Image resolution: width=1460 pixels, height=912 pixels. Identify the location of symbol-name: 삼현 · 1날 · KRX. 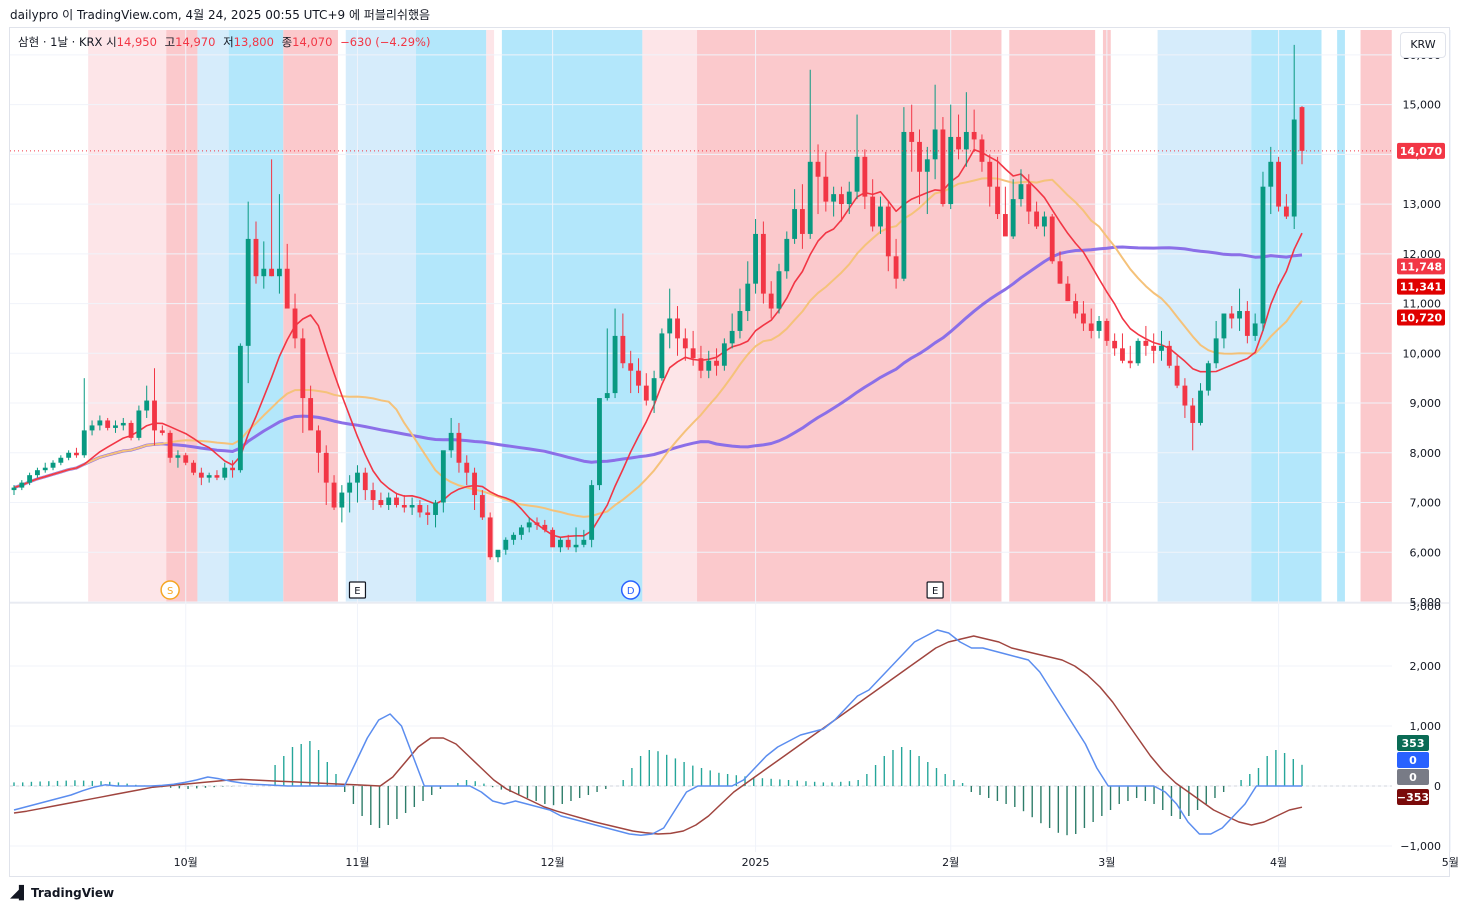
(60, 42).